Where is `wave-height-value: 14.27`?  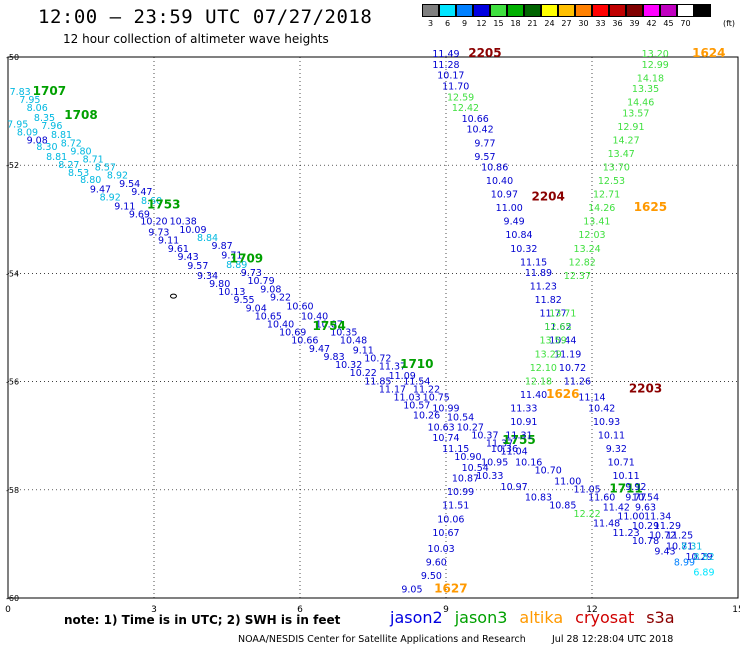 wave-height-value: 14.27 is located at coordinates (625, 141).